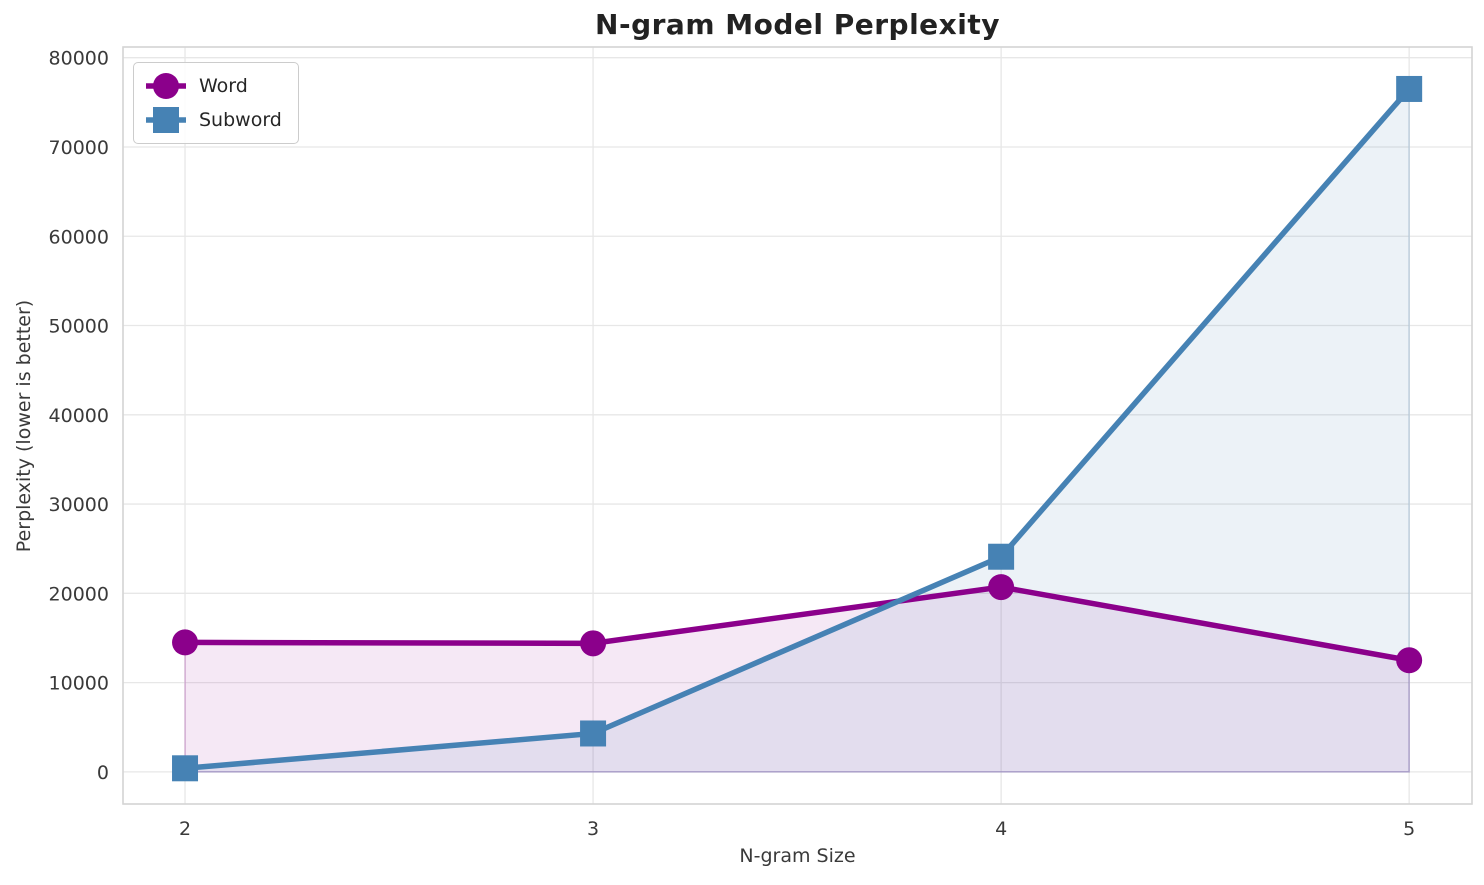  I want to click on word-series-circle-icon, so click(166, 86).